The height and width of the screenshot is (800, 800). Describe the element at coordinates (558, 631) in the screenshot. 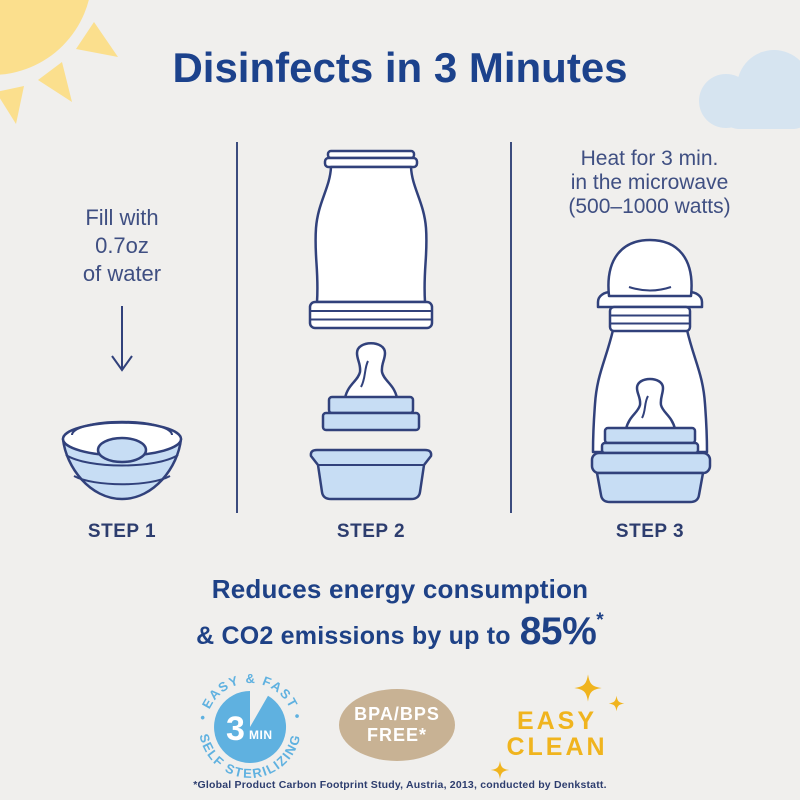

I see `claim-highlight: 85%` at that location.